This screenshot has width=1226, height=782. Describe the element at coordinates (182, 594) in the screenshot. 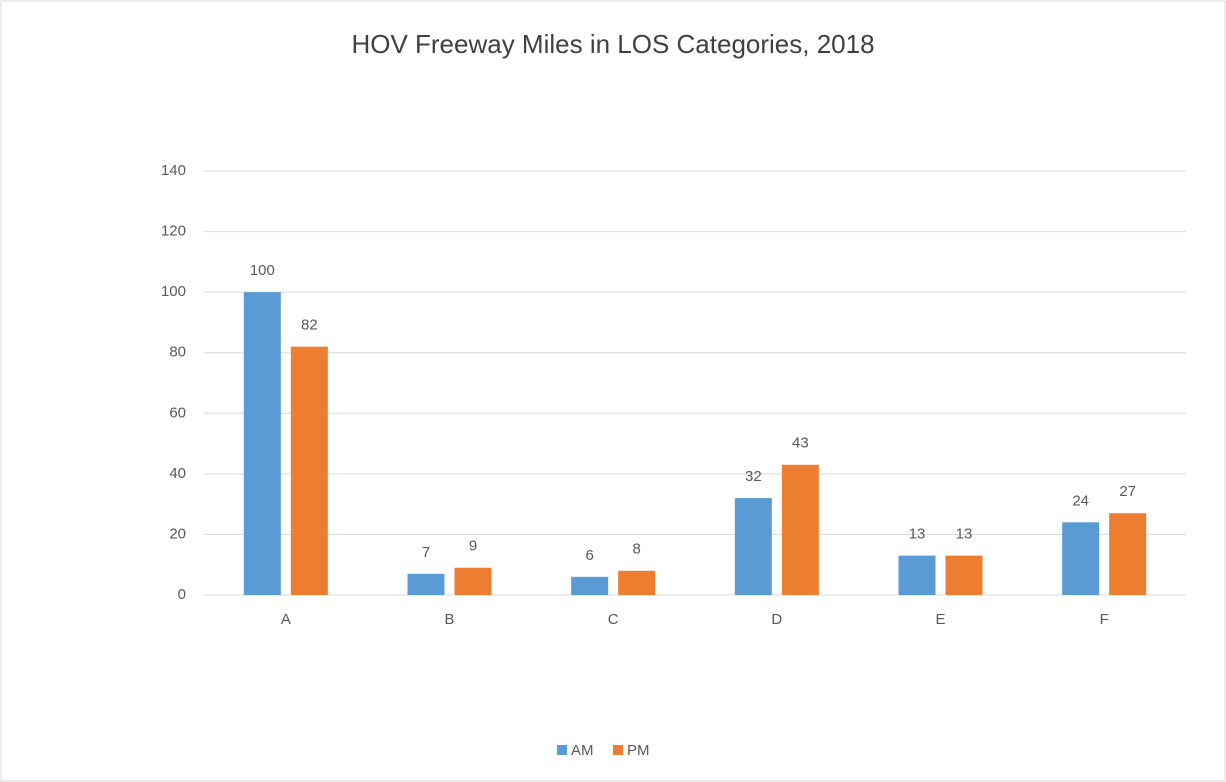

I see `y-tick-label: 0` at that location.